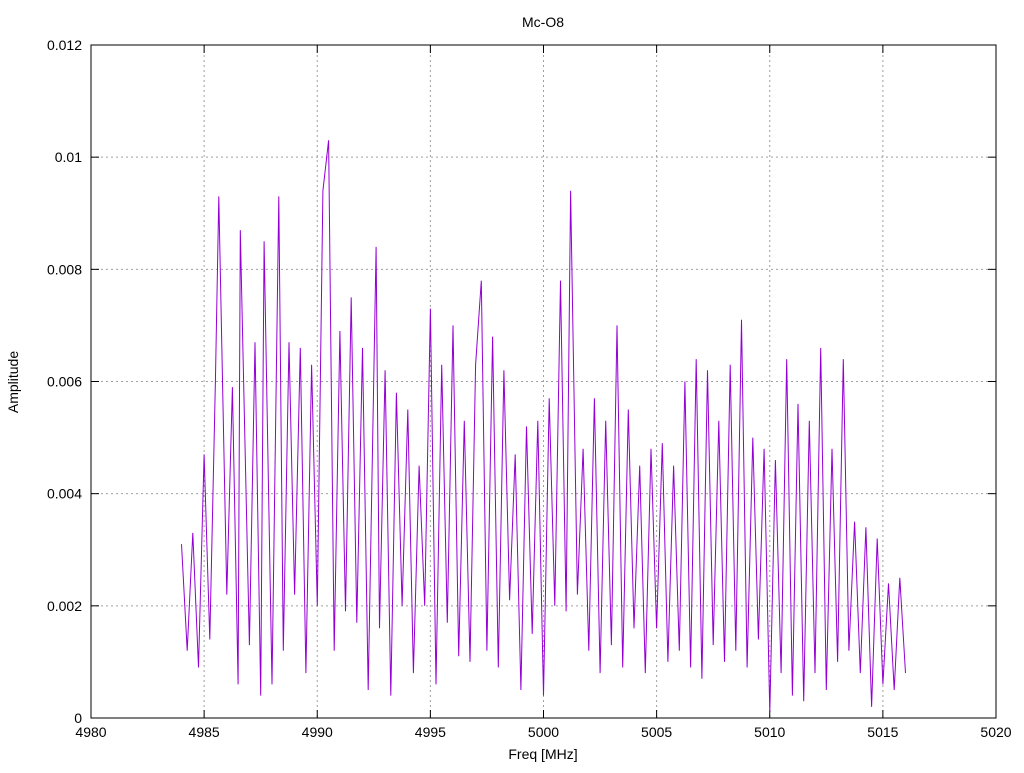 The width and height of the screenshot is (1024, 773). I want to click on y-tick-label: 0.008, so click(64, 269).